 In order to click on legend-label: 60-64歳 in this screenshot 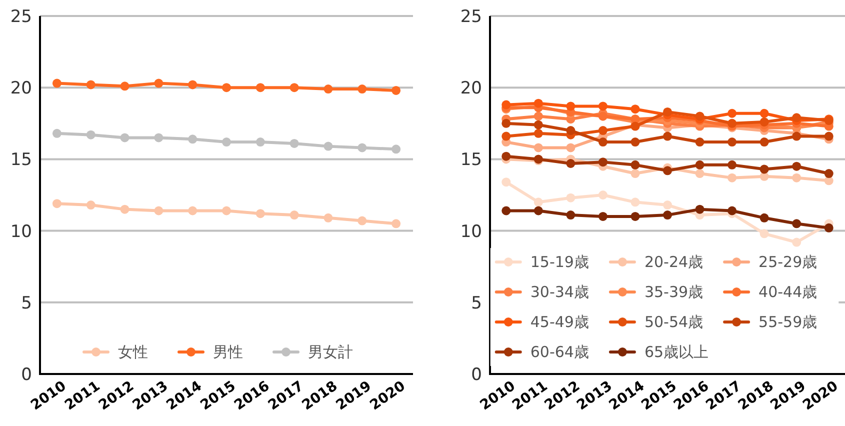, I will do `click(559, 352)`.